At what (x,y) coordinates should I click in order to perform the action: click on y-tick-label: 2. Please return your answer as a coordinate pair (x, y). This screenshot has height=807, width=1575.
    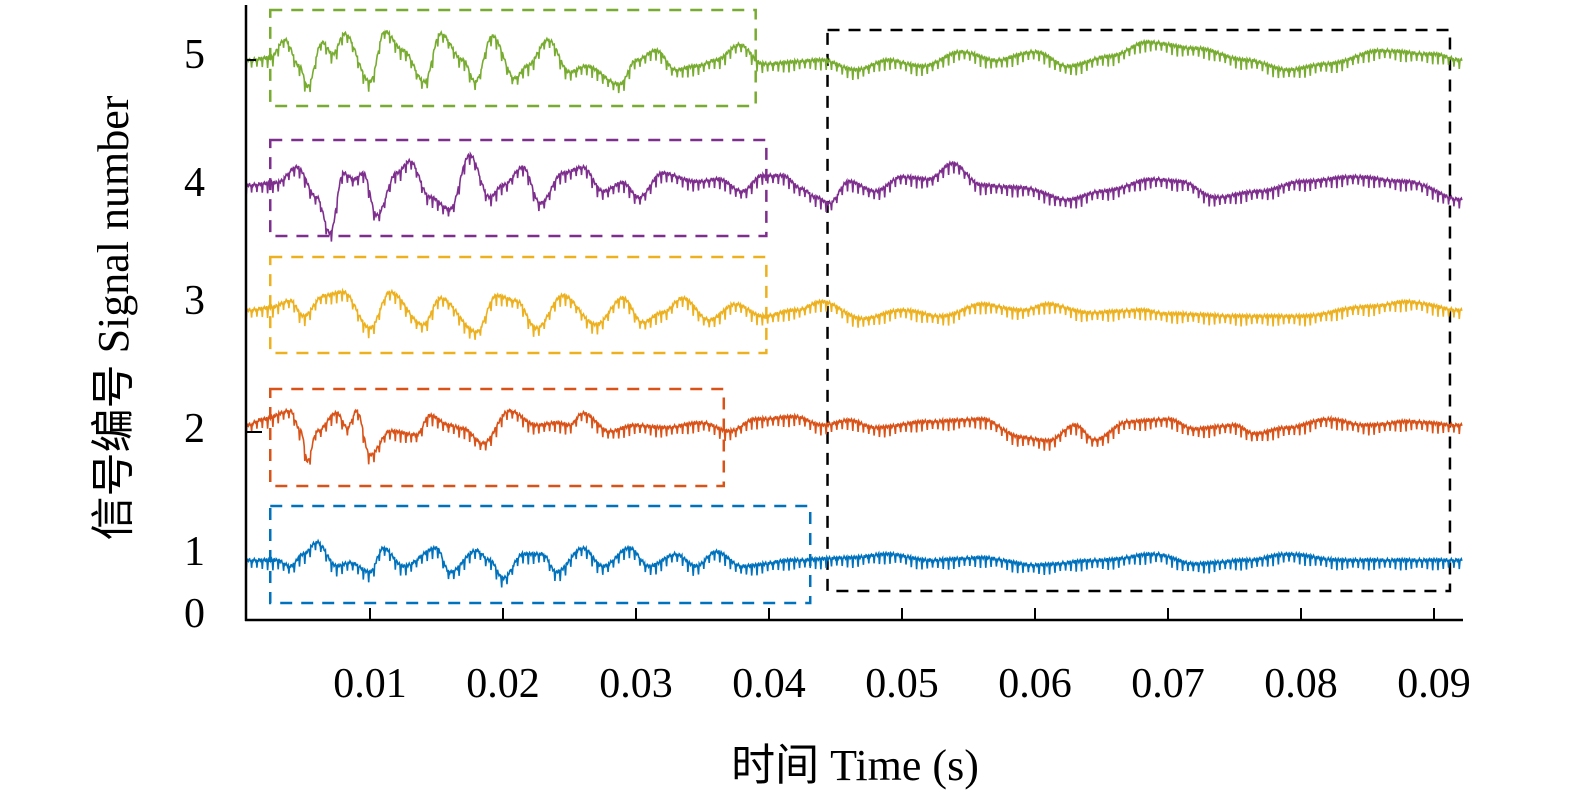
    Looking at the image, I should click on (194, 429).